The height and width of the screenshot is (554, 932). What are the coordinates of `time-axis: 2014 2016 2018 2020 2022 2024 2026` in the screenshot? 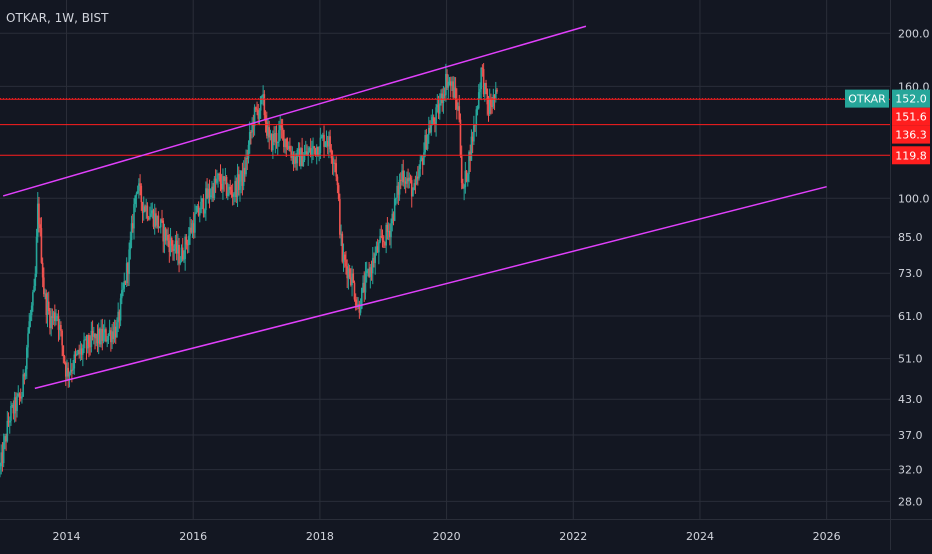 It's located at (447, 536).